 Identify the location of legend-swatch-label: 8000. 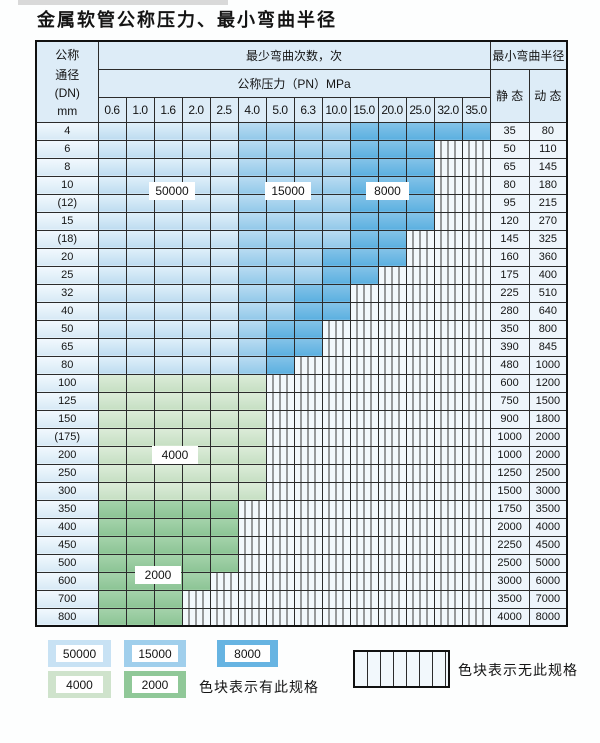
(247, 653).